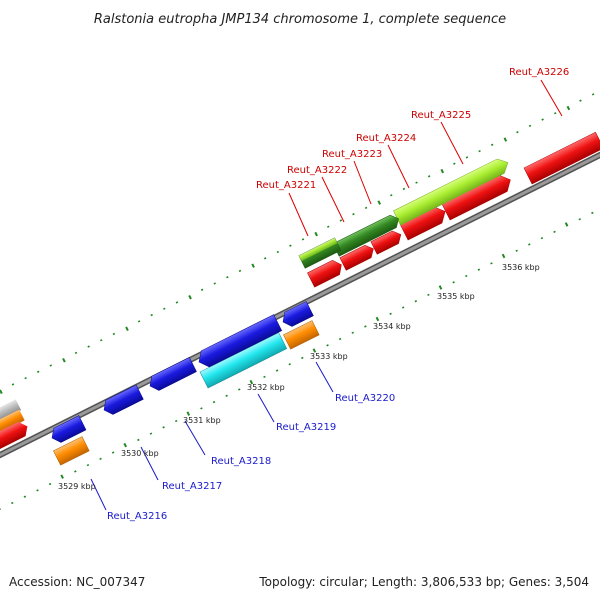 The image size is (600, 600). Describe the element at coordinates (367, 234) in the screenshot. I see `green-feature-mid` at that location.